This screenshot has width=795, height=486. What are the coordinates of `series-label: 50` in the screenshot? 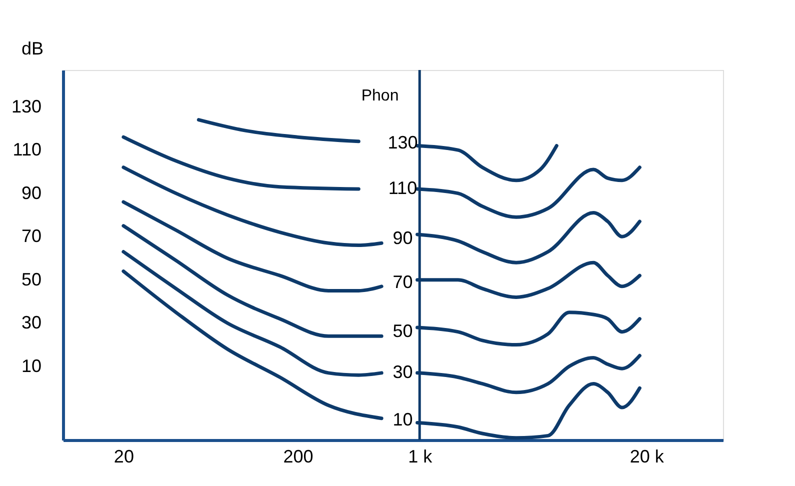 It's located at (402, 330).